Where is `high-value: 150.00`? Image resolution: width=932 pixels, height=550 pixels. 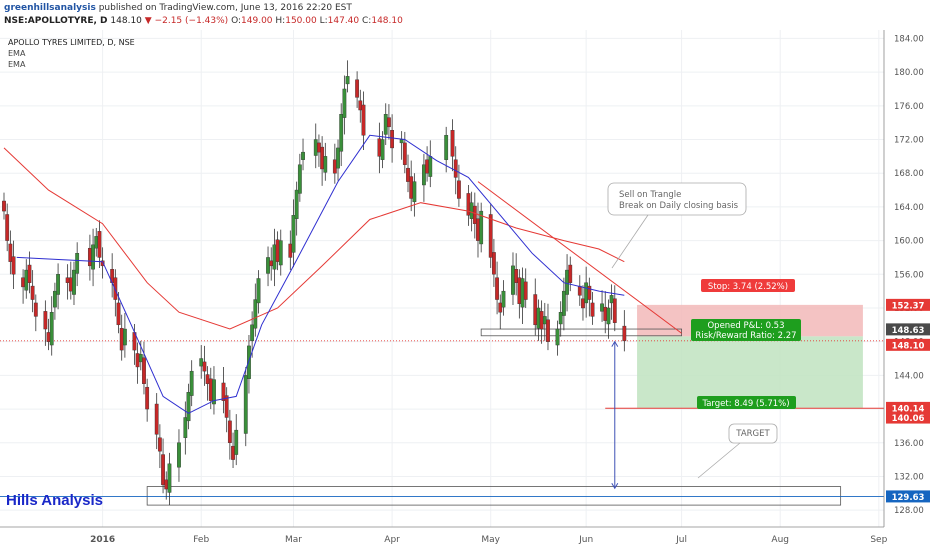
high-value: 150.00 is located at coordinates (301, 21).